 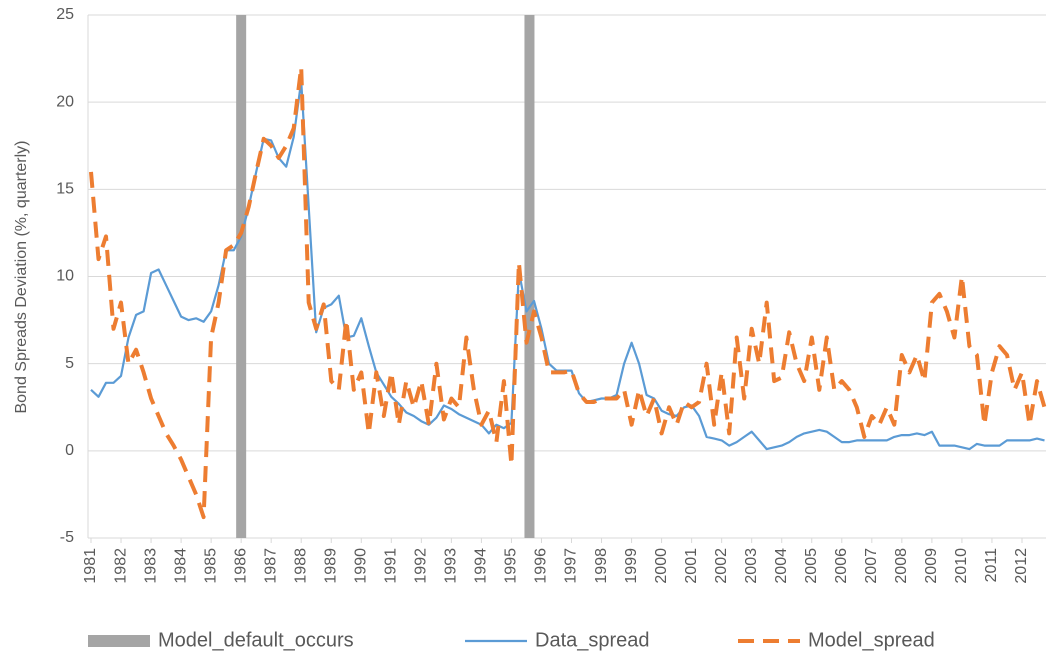 What do you see at coordinates (631, 566) in the screenshot?
I see `x-tick-label: 1999` at bounding box center [631, 566].